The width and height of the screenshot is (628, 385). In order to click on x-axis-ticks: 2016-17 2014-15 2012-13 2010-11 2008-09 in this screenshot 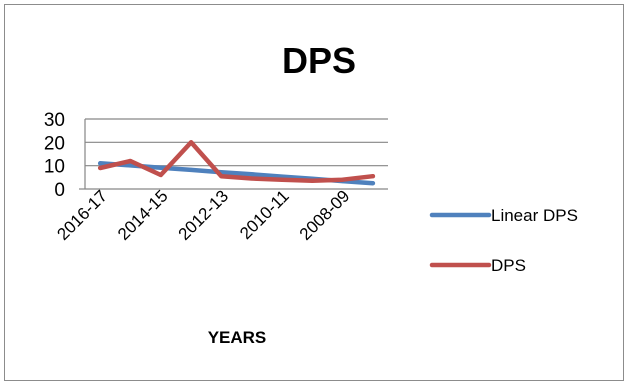, I will do `click(203, 215)`.